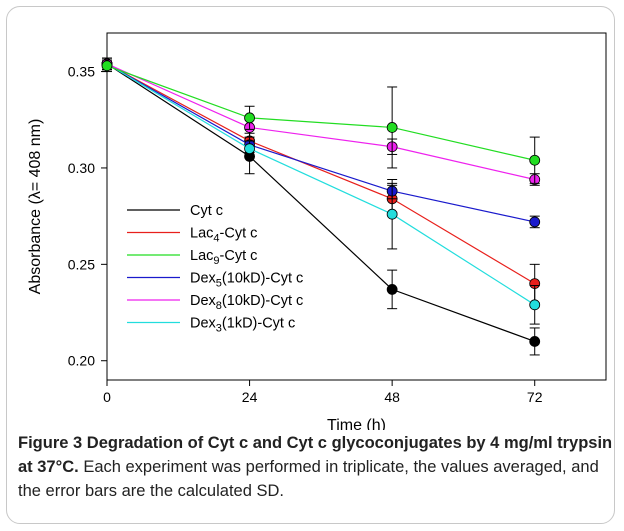  What do you see at coordinates (392, 397) in the screenshot?
I see `x-tick-label: 48` at bounding box center [392, 397].